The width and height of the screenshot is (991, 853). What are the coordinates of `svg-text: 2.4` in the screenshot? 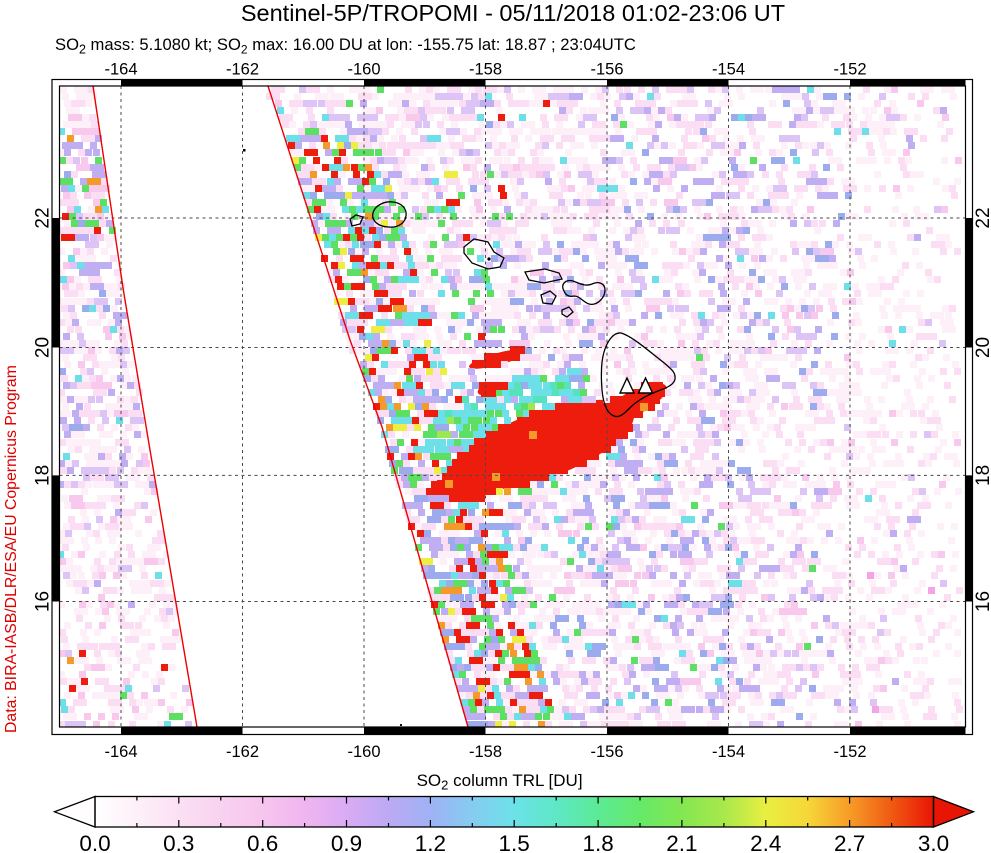 It's located at (765, 842).